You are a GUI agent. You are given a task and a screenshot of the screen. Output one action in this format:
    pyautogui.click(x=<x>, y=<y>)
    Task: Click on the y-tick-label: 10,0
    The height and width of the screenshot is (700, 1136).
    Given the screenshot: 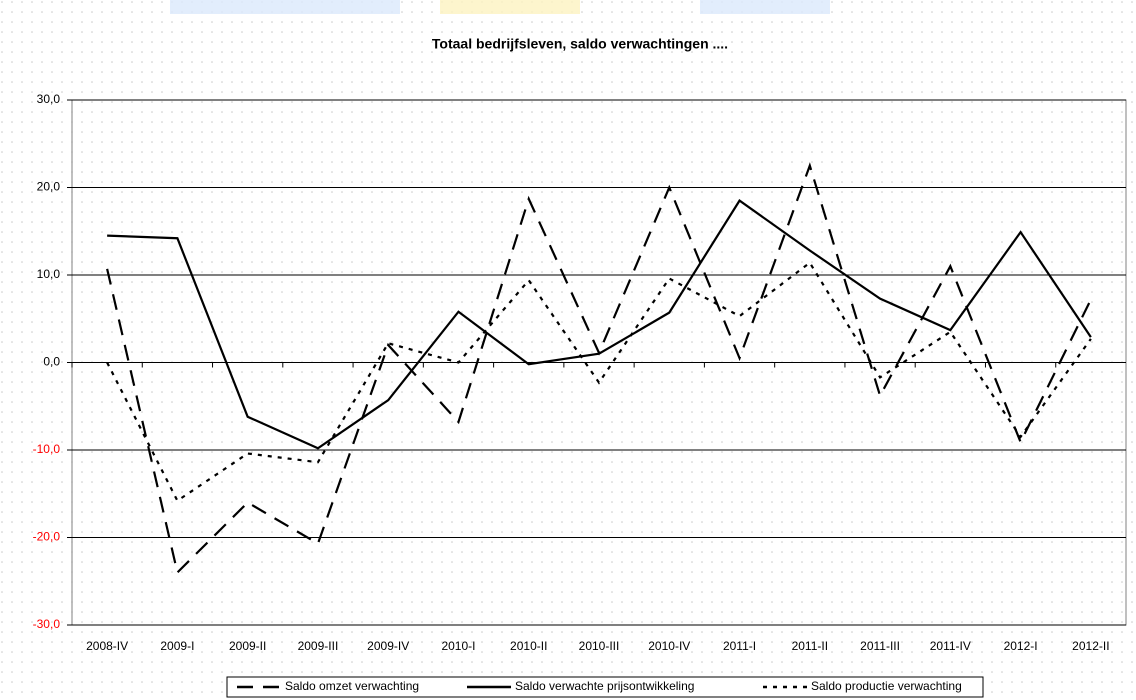 What is the action you would take?
    pyautogui.click(x=49, y=274)
    